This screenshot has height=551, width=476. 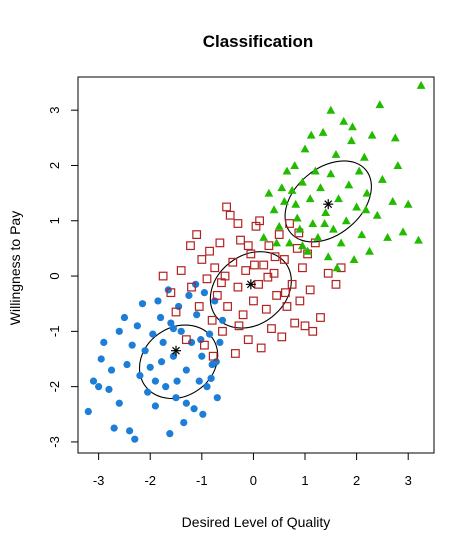 I want to click on y-tick-label: 3, so click(x=54, y=110).